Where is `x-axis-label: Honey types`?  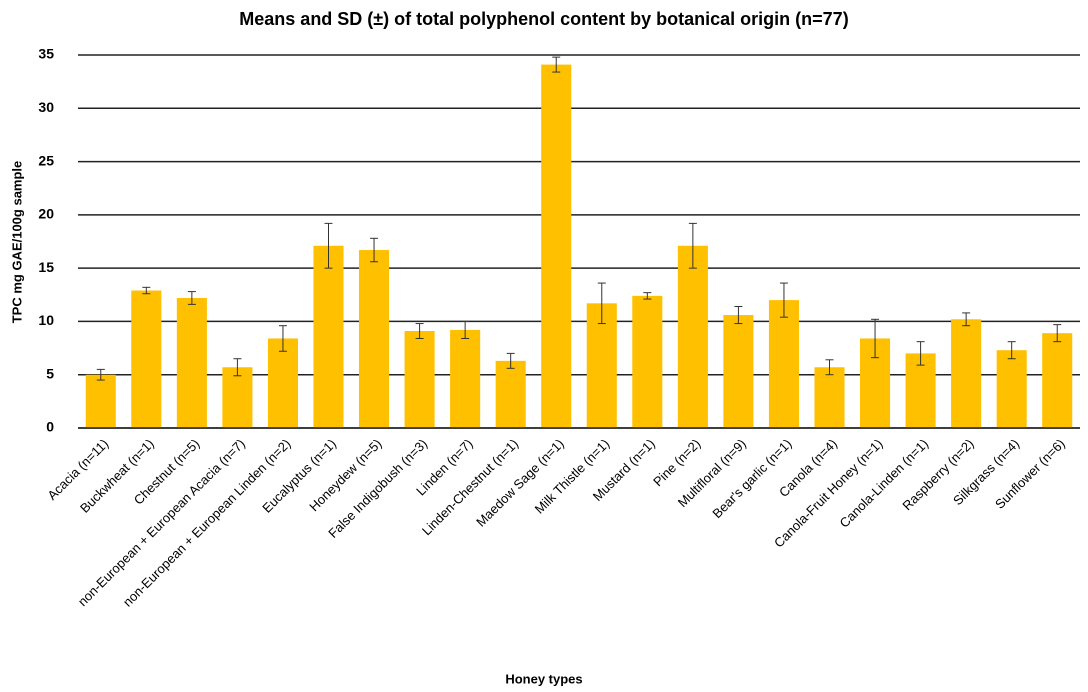 x-axis-label: Honey types is located at coordinates (543, 678).